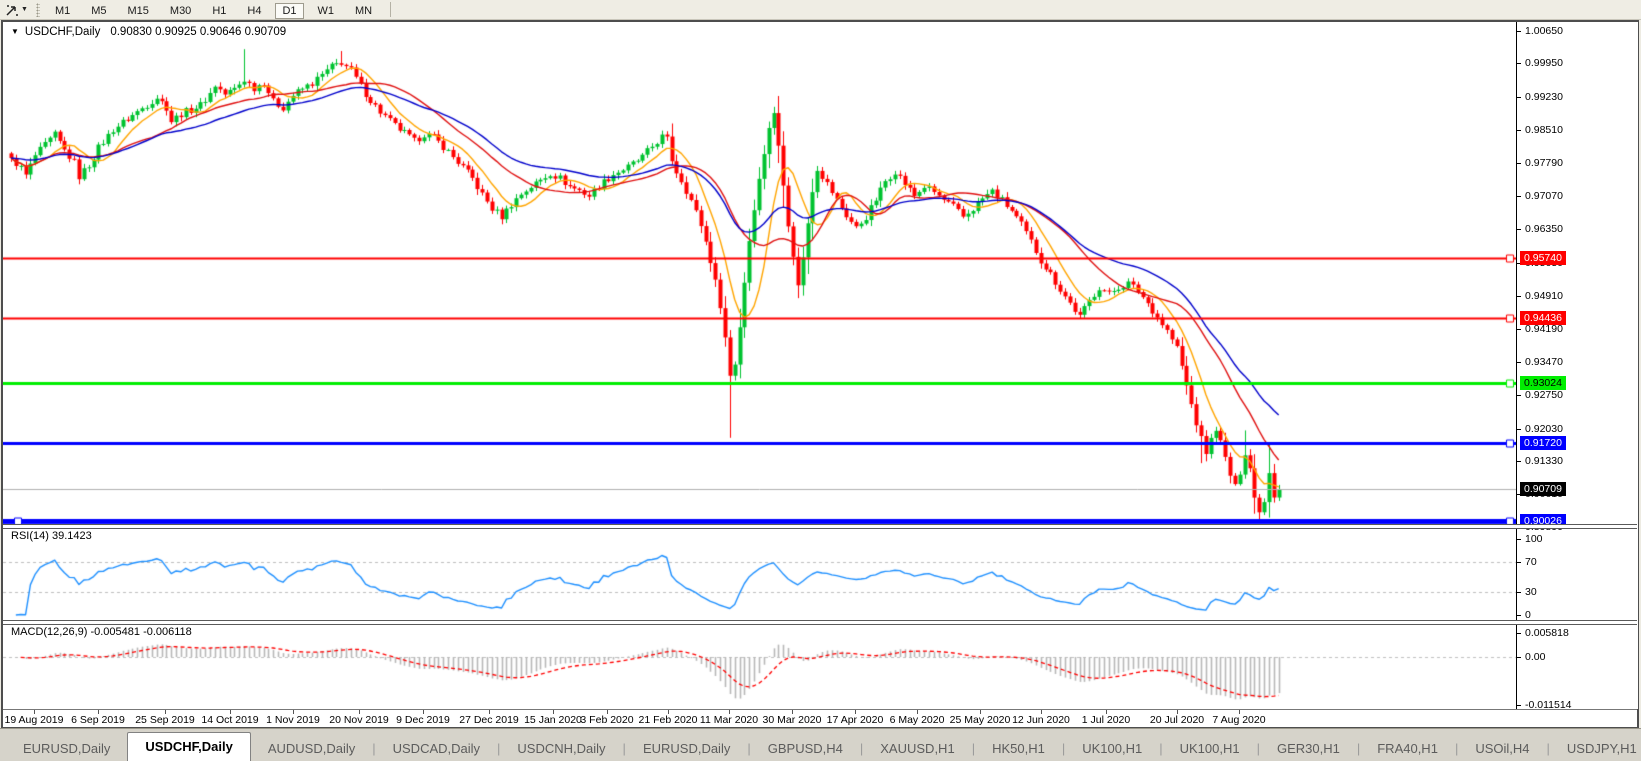 The width and height of the screenshot is (1641, 761). Describe the element at coordinates (1601, 748) in the screenshot. I see `chart-tab-14: USDJPY,H1` at that location.